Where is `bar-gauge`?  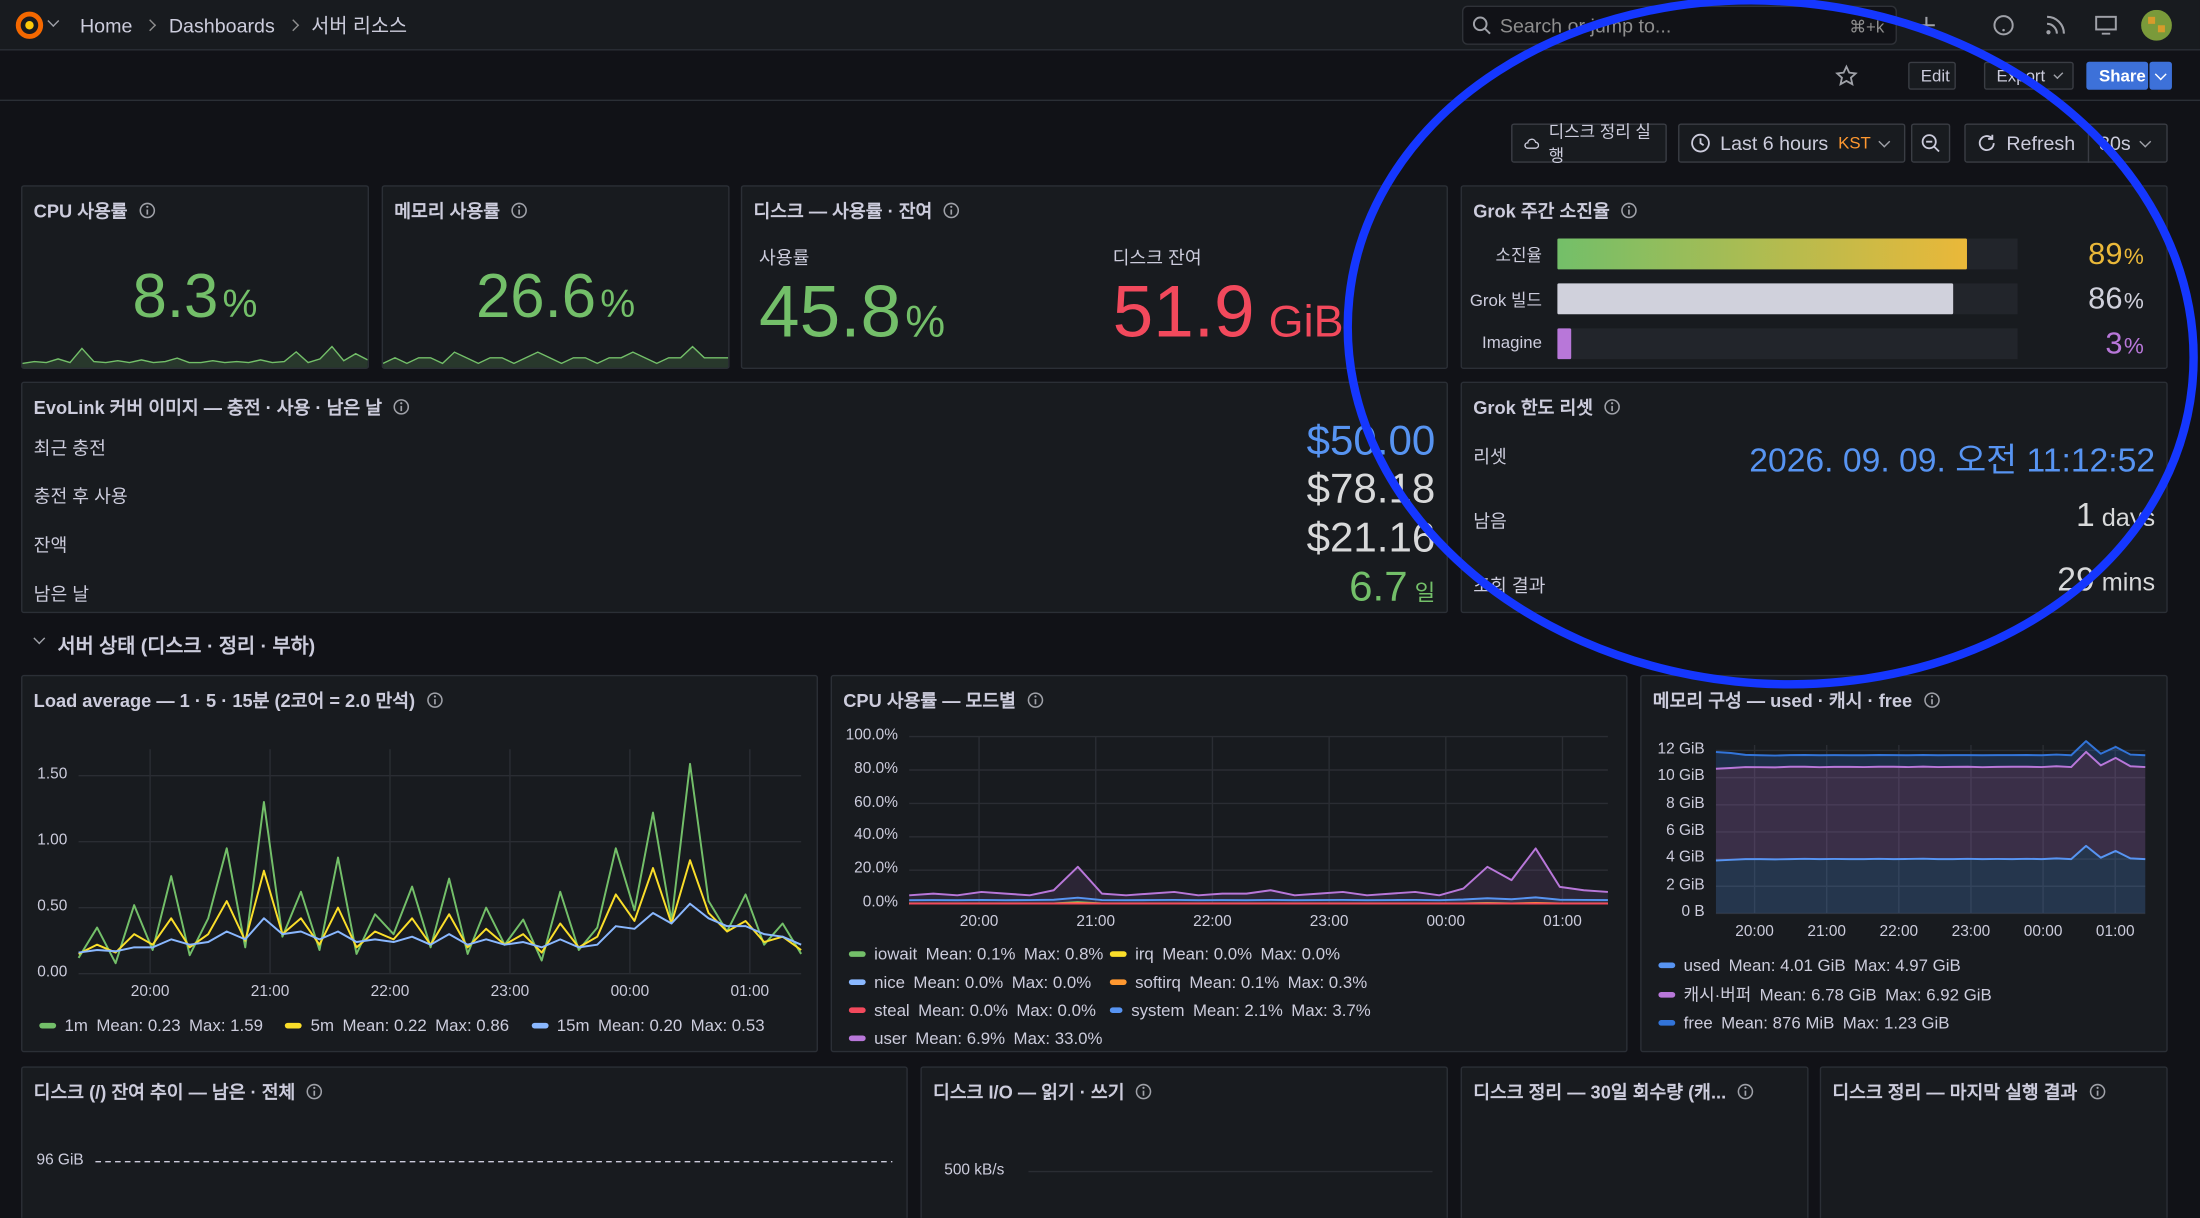 bar-gauge is located at coordinates (1787, 299).